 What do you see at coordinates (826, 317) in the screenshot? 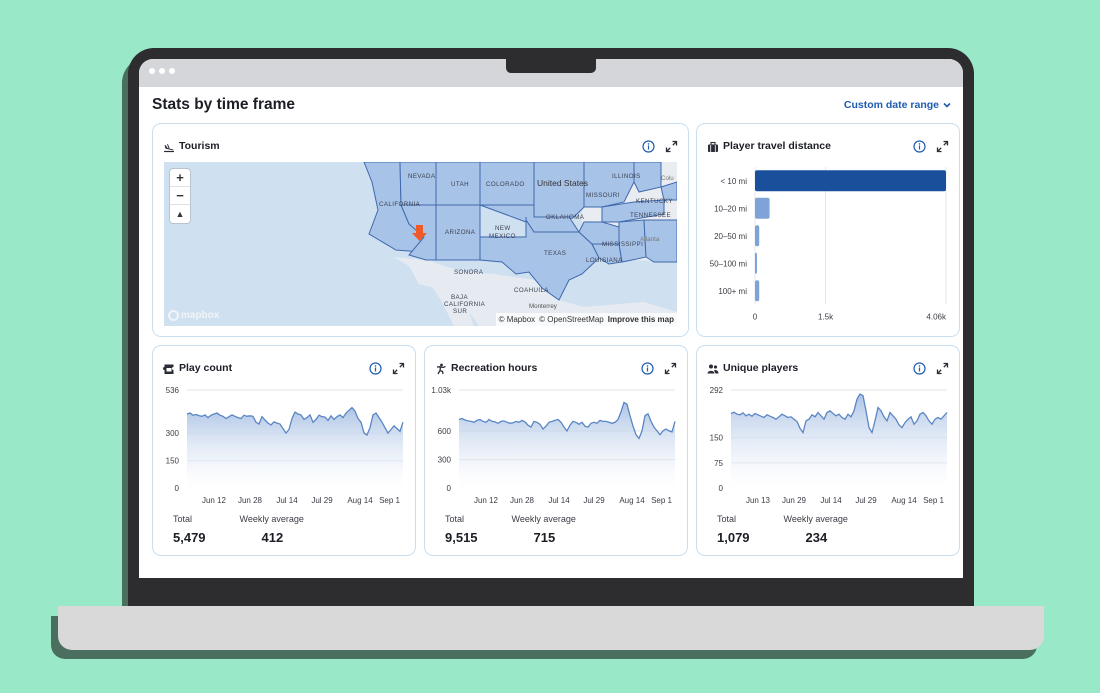
I see `x-tick-label: 1.5k` at bounding box center [826, 317].